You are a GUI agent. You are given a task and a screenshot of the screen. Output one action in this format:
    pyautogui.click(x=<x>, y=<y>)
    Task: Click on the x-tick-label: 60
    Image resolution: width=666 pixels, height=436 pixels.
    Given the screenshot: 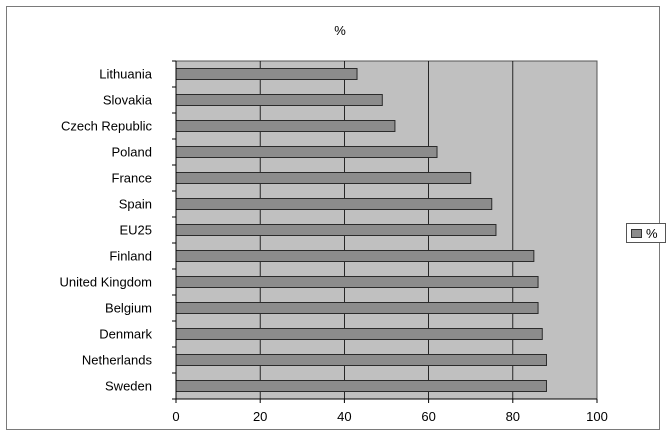 What is the action you would take?
    pyautogui.click(x=428, y=416)
    